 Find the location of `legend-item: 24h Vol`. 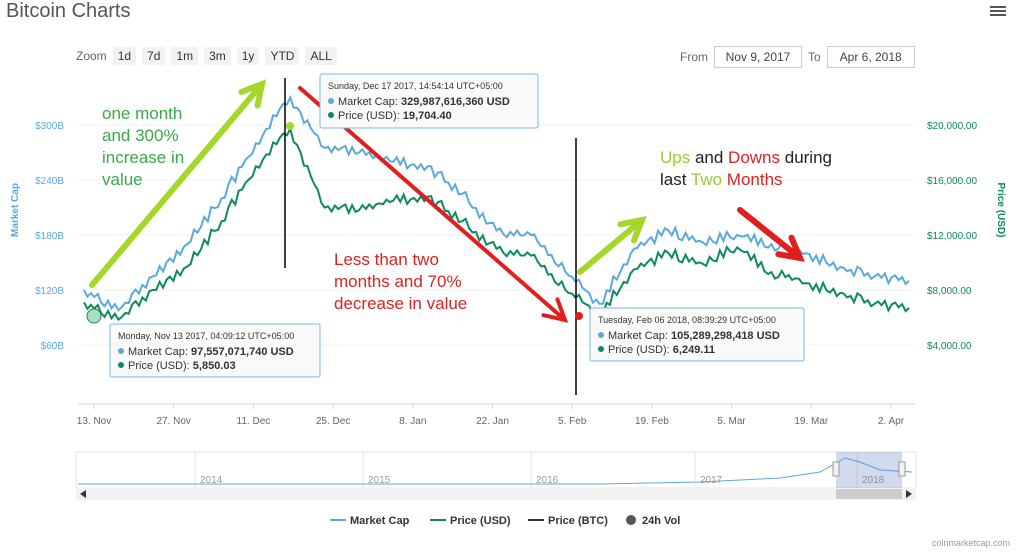

legend-item: 24h Vol is located at coordinates (653, 521).